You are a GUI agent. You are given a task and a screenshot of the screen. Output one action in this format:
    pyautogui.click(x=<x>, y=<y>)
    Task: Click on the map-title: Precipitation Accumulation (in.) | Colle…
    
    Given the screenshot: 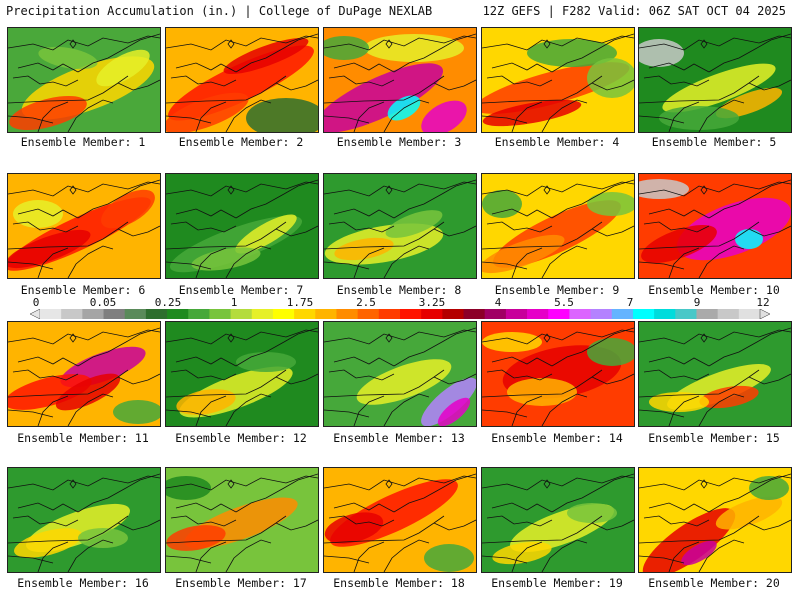 What is the action you would take?
    pyautogui.click(x=219, y=11)
    